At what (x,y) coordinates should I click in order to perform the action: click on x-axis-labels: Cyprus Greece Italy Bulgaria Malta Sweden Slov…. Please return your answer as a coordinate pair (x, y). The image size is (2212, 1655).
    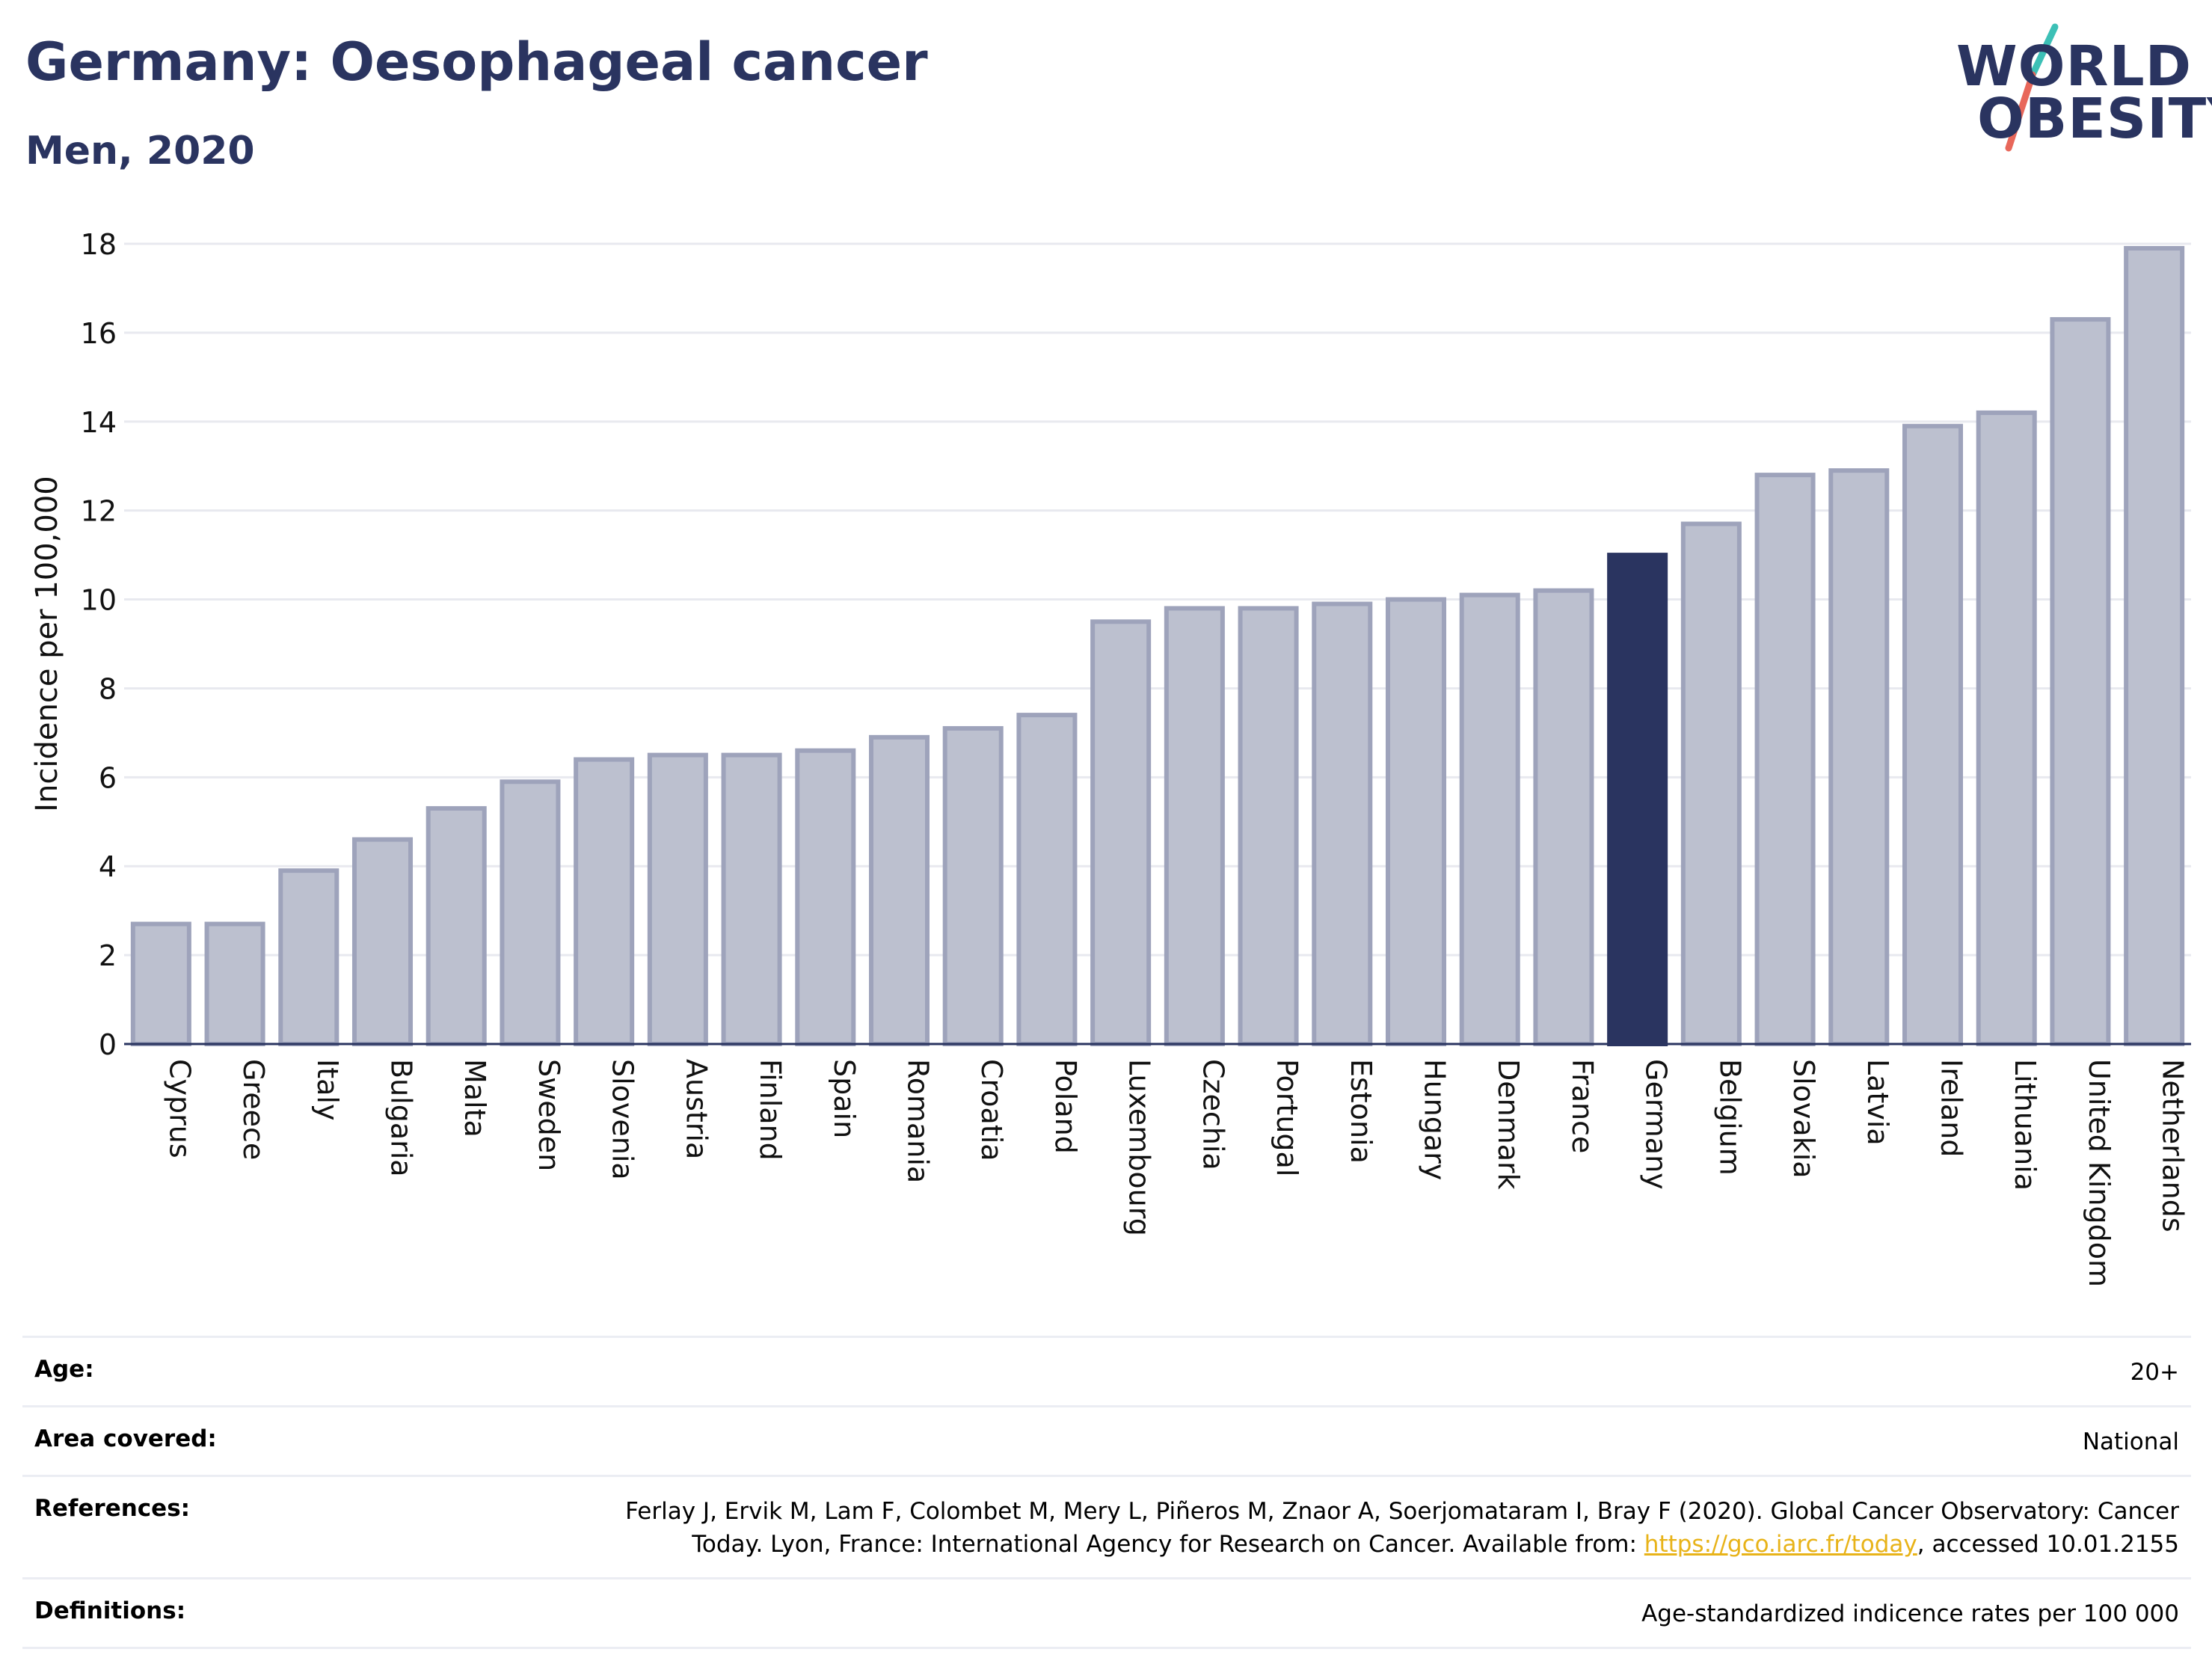
    Looking at the image, I should click on (1176, 1173).